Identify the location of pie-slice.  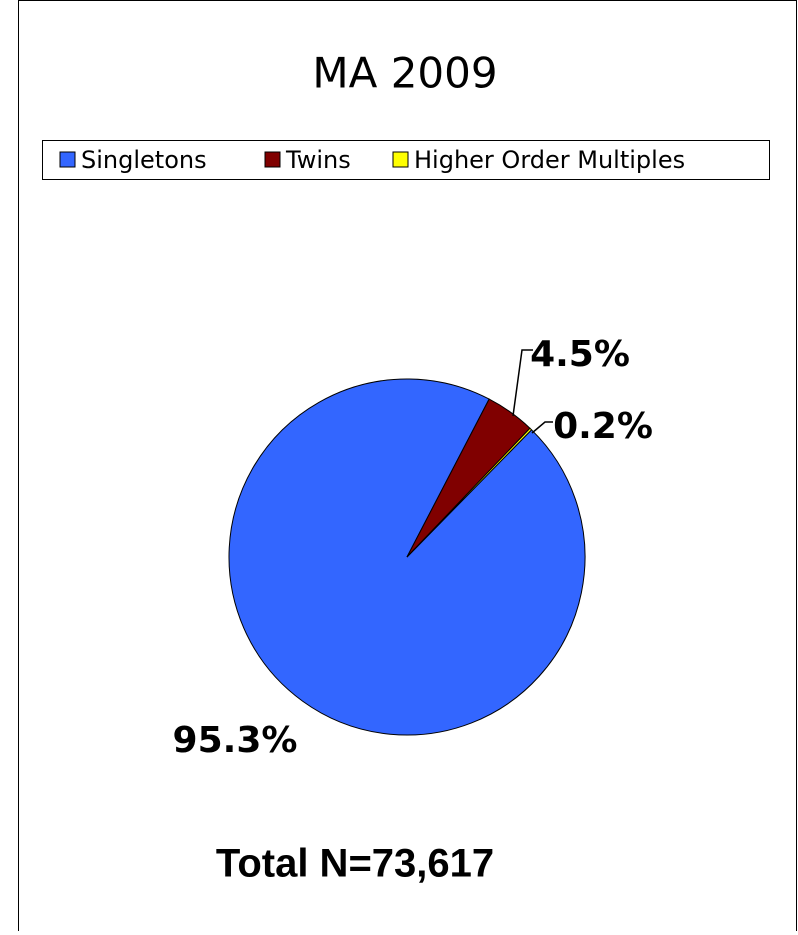
(469, 492).